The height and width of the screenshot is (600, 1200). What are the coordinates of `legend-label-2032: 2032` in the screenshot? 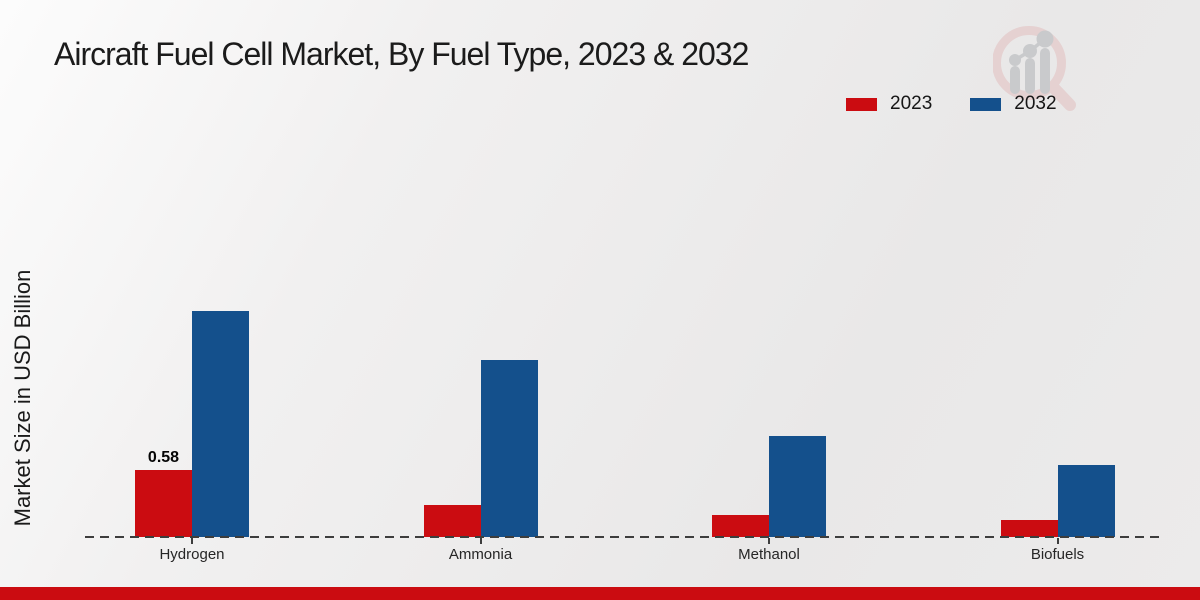 It's located at (1035, 103).